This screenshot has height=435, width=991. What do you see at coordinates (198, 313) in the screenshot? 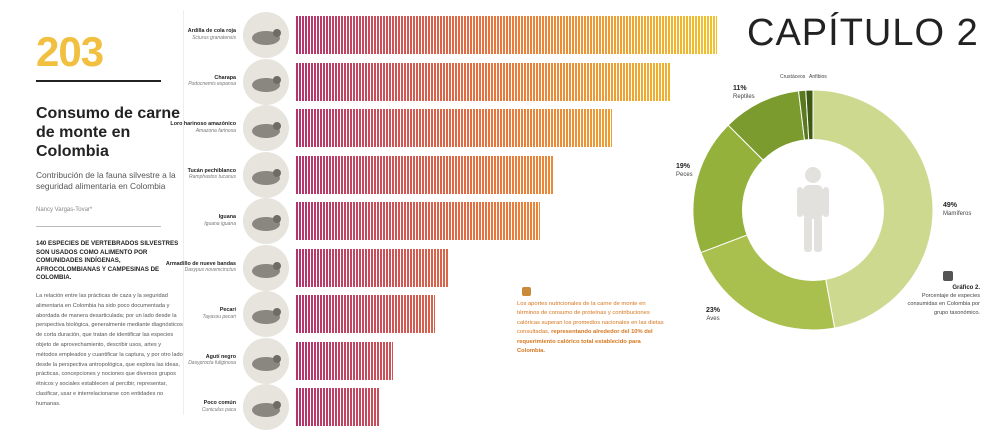
I see `species-label: Pecarí Tayassu pecari` at bounding box center [198, 313].